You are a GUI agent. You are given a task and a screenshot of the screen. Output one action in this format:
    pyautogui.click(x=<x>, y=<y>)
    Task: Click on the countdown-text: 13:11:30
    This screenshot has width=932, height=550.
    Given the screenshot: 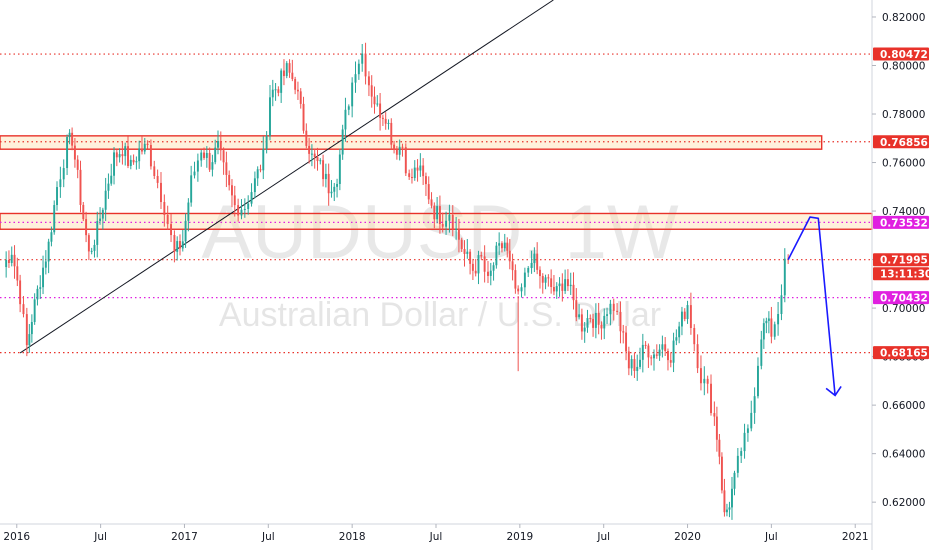 What is the action you would take?
    pyautogui.click(x=906, y=275)
    